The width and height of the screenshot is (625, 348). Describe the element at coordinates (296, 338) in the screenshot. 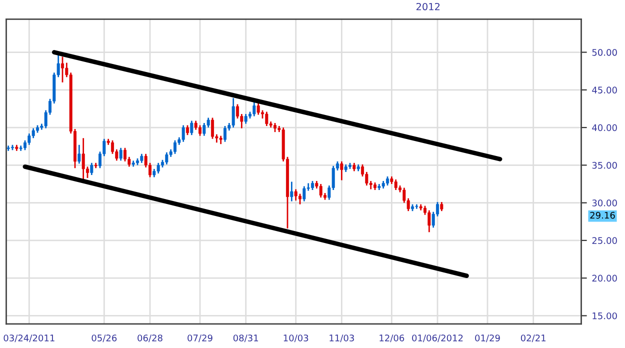

I see `x-tick-label: 10/03` at that location.